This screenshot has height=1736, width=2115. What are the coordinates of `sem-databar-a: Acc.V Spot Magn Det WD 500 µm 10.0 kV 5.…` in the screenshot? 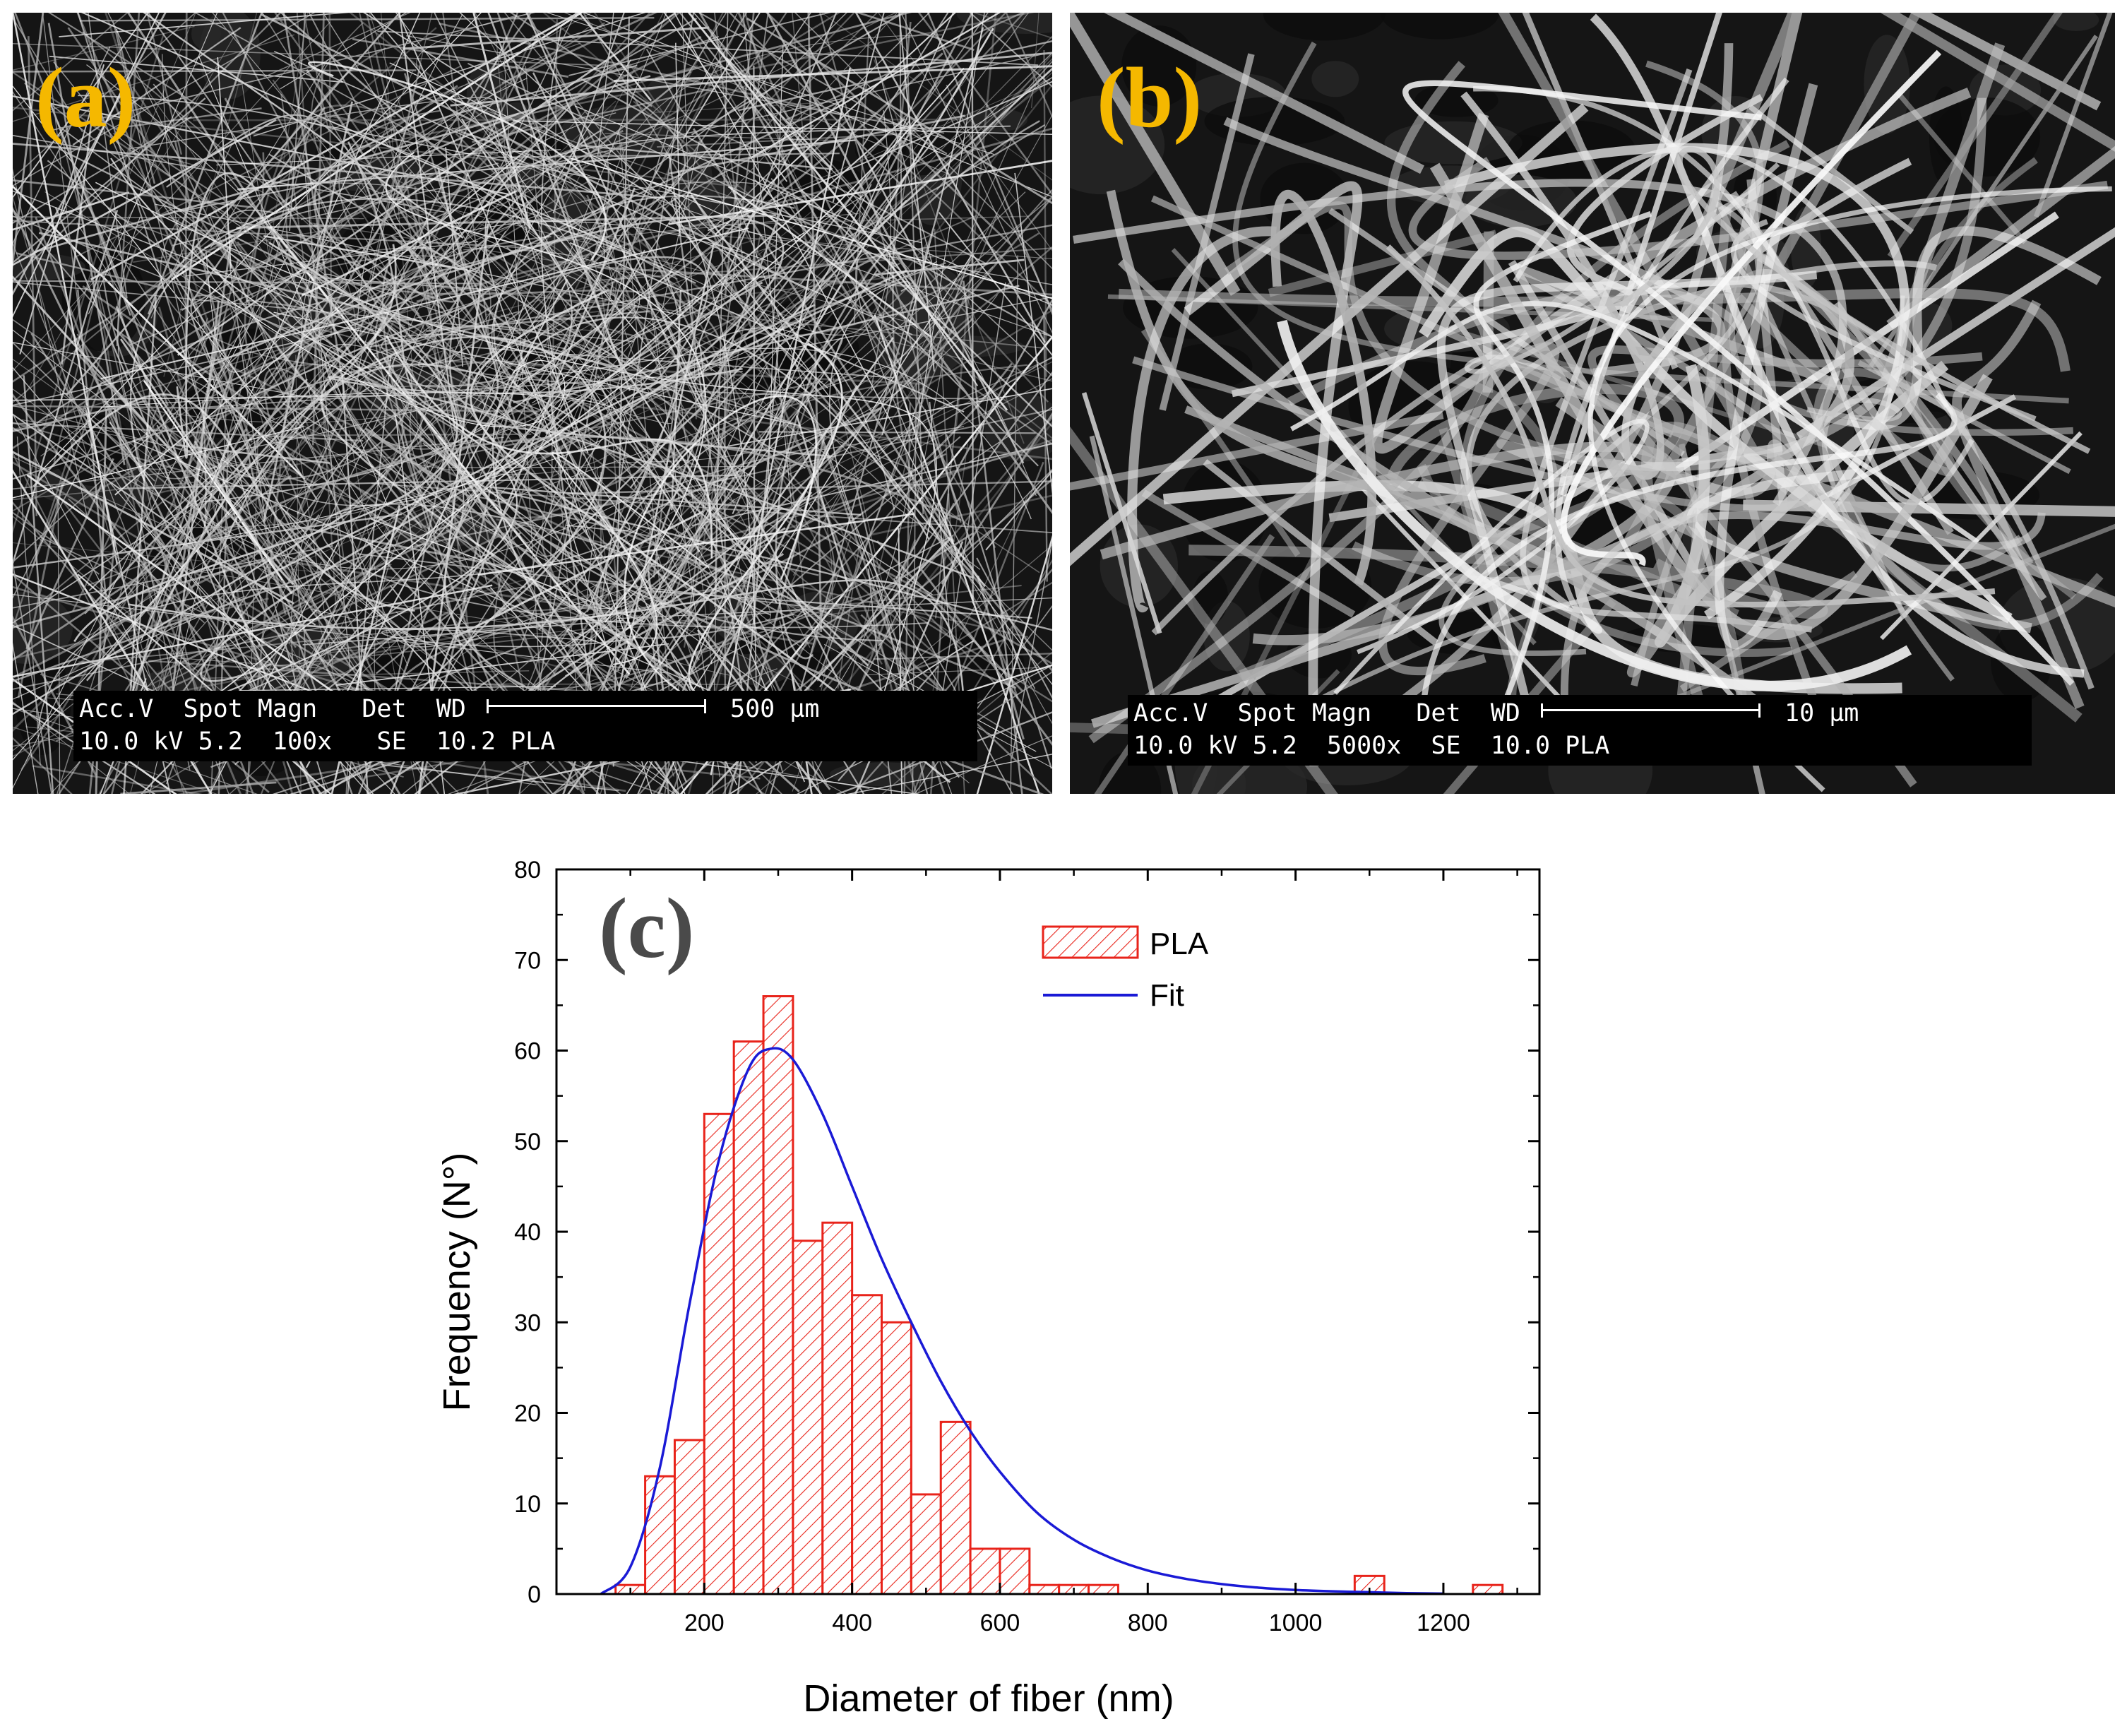 It's located at (525, 726).